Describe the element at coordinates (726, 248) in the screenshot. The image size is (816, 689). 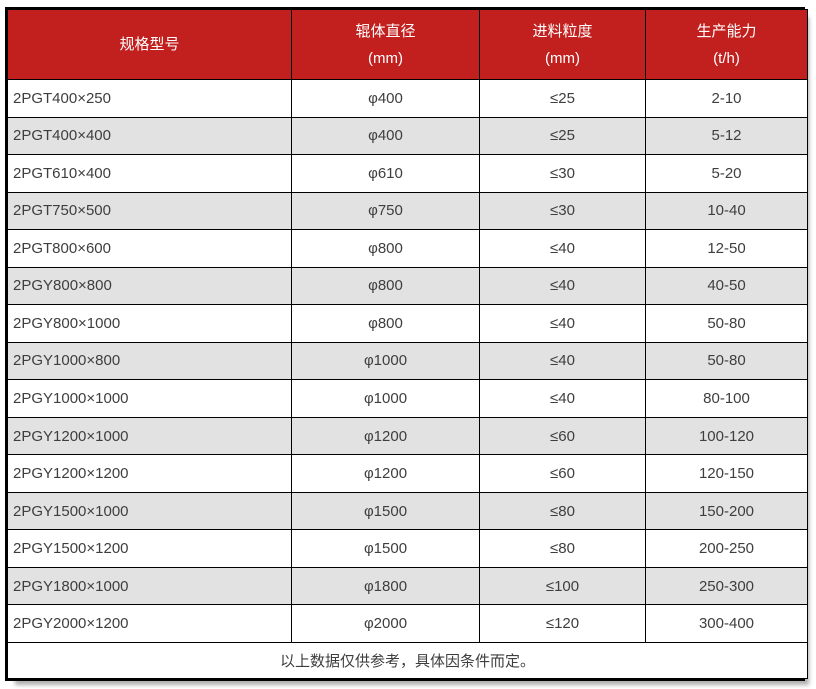
I see `cell-capacity: 12-50` at that location.